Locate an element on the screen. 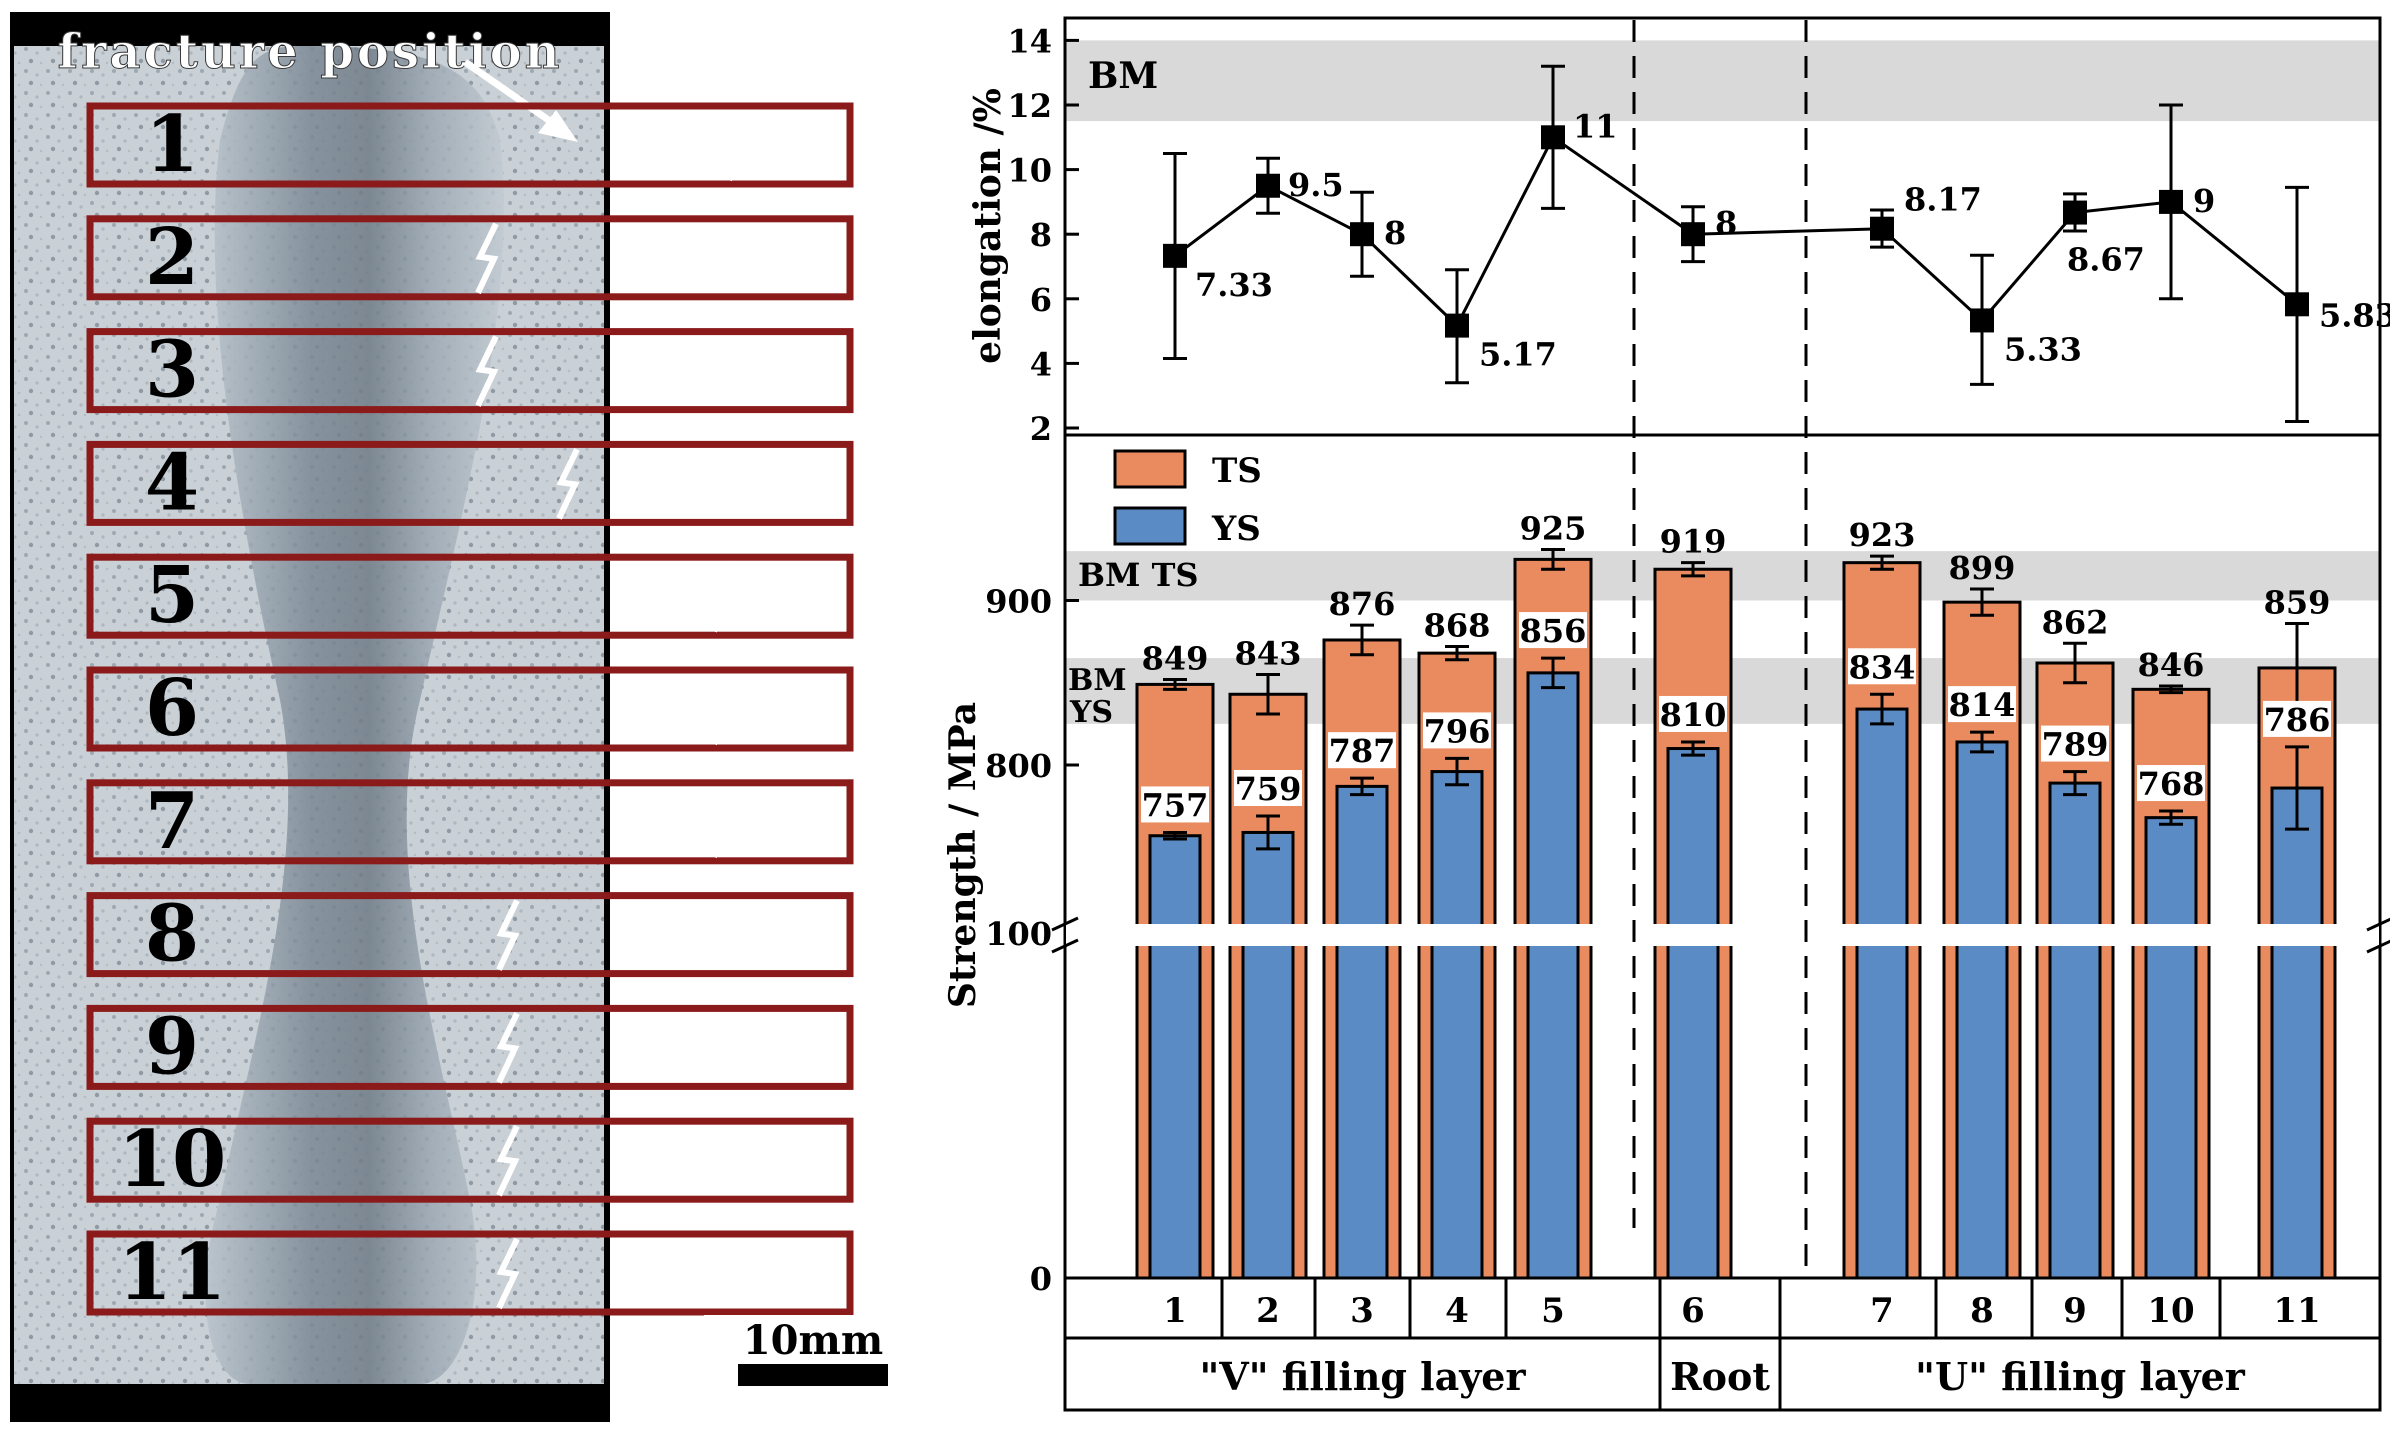 Image resolution: width=2390 pixels, height=1435 pixels. ts-value-label-11: 859 is located at coordinates (2297, 603).